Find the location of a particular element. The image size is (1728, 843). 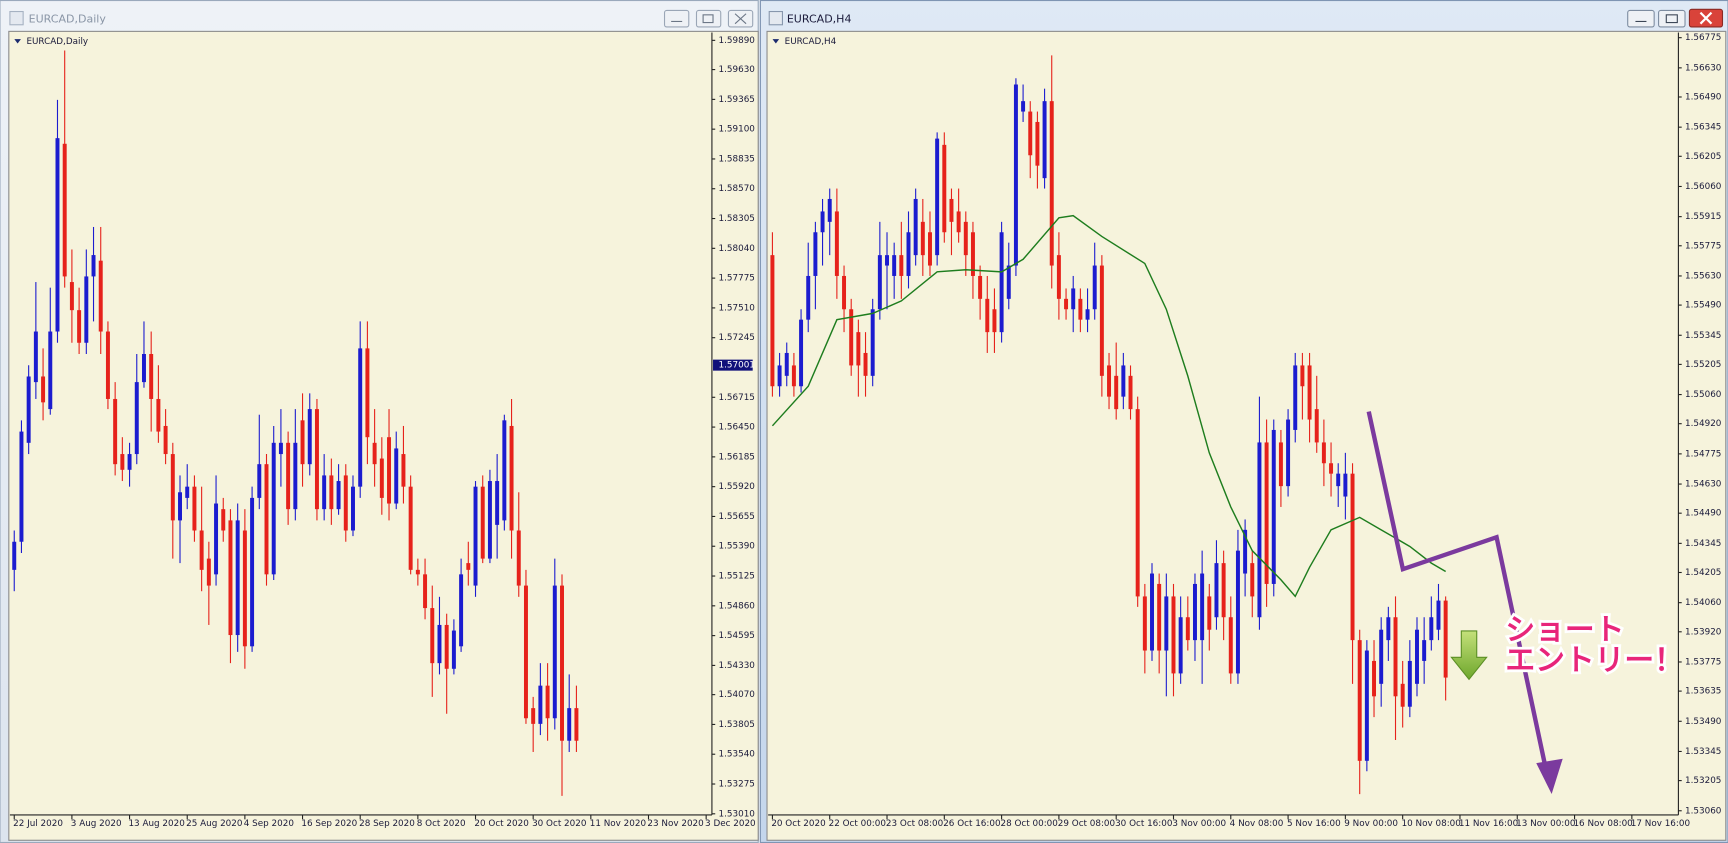

y-tick-label: 1.54595 is located at coordinates (737, 636).